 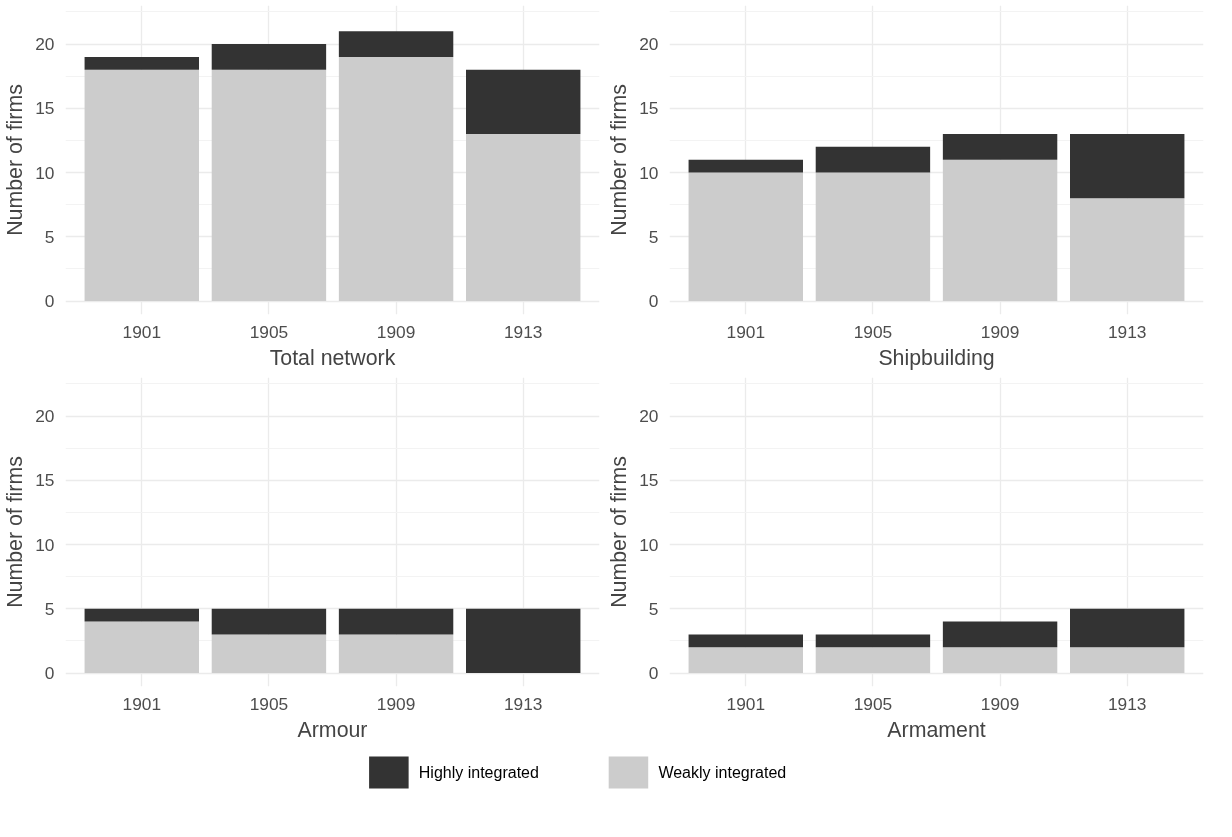 I want to click on legend-label: Highly integrated, so click(x=478, y=772).